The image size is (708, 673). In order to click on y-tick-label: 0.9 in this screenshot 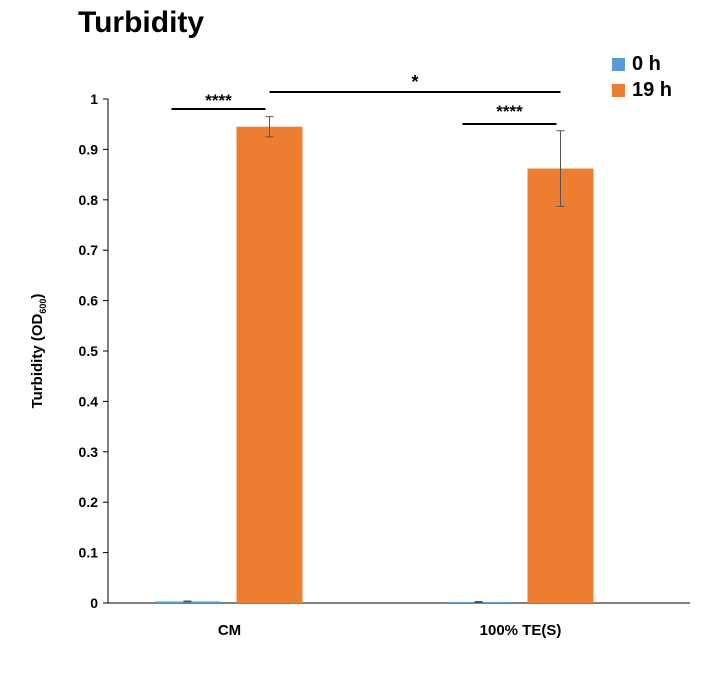, I will do `click(89, 149)`.